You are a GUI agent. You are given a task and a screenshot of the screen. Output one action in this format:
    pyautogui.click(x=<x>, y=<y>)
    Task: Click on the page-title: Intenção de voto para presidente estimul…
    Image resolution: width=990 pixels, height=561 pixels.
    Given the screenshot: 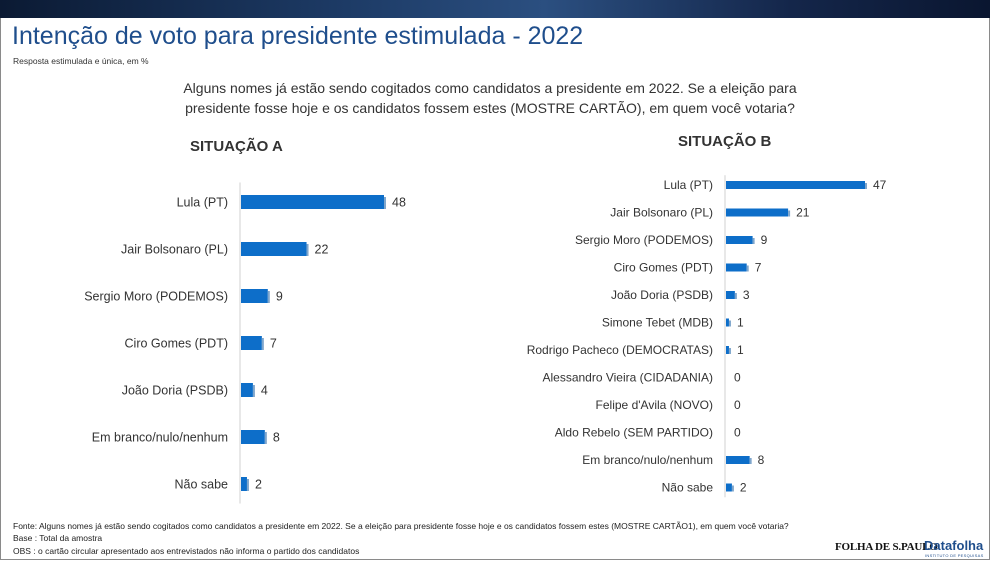 What is the action you would take?
    pyautogui.click(x=298, y=36)
    